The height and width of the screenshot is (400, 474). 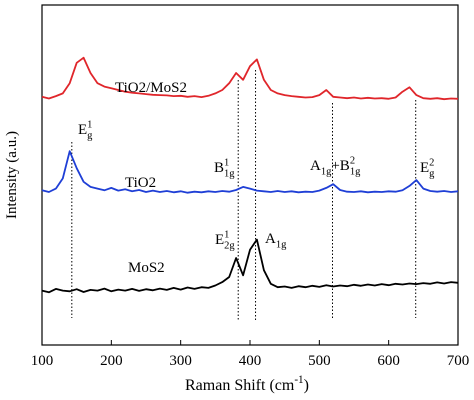 What do you see at coordinates (240, 385) in the screenshot?
I see `x-axis-label: Raman Shift (cm` at bounding box center [240, 385].